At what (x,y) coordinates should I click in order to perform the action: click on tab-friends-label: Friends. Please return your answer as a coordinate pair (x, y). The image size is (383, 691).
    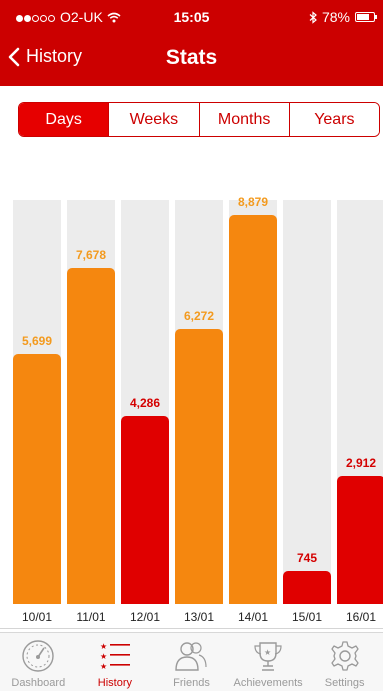
    Looking at the image, I should click on (191, 683).